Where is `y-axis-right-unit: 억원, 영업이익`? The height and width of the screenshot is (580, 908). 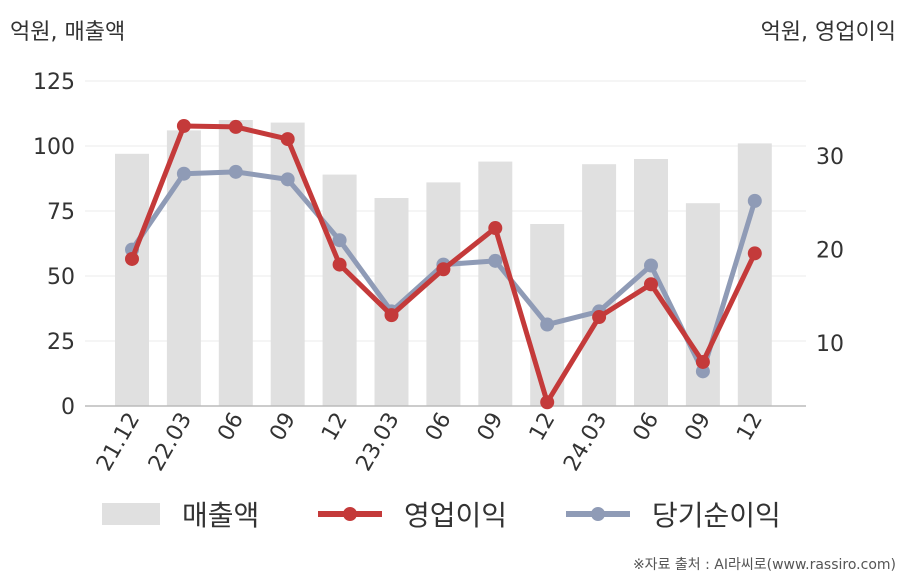 y-axis-right-unit: 억원, 영업이익 is located at coordinates (828, 32).